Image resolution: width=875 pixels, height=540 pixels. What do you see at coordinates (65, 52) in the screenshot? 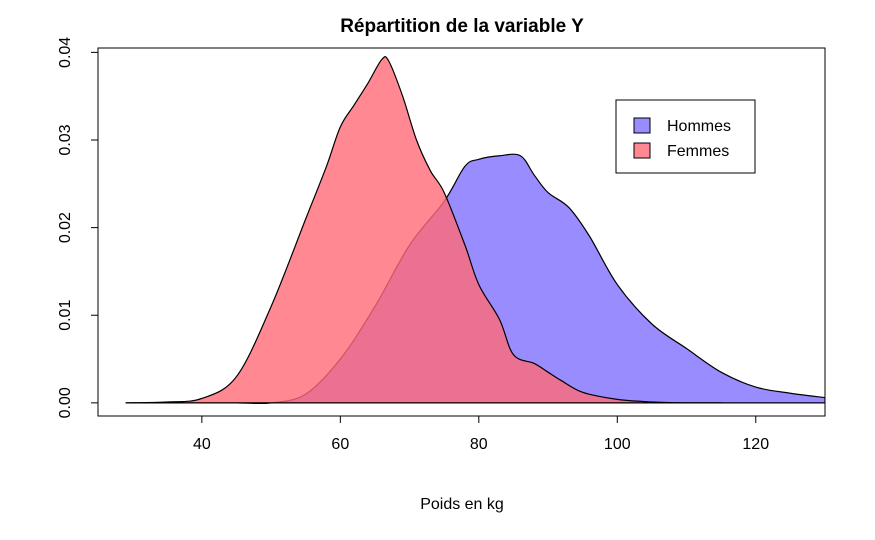
I see `y-tick-label: 0.04` at bounding box center [65, 52].